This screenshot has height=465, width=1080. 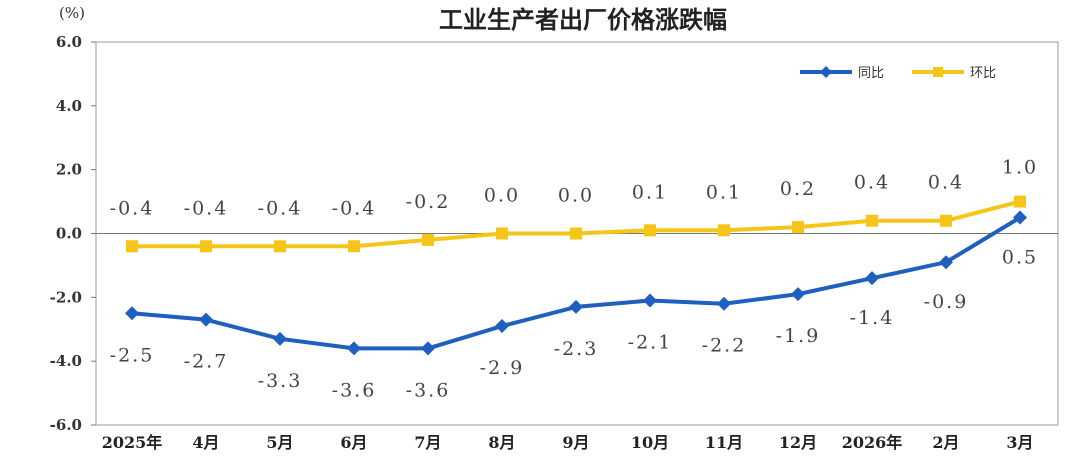 What do you see at coordinates (871, 73) in the screenshot?
I see `legend-label: 同比` at bounding box center [871, 73].